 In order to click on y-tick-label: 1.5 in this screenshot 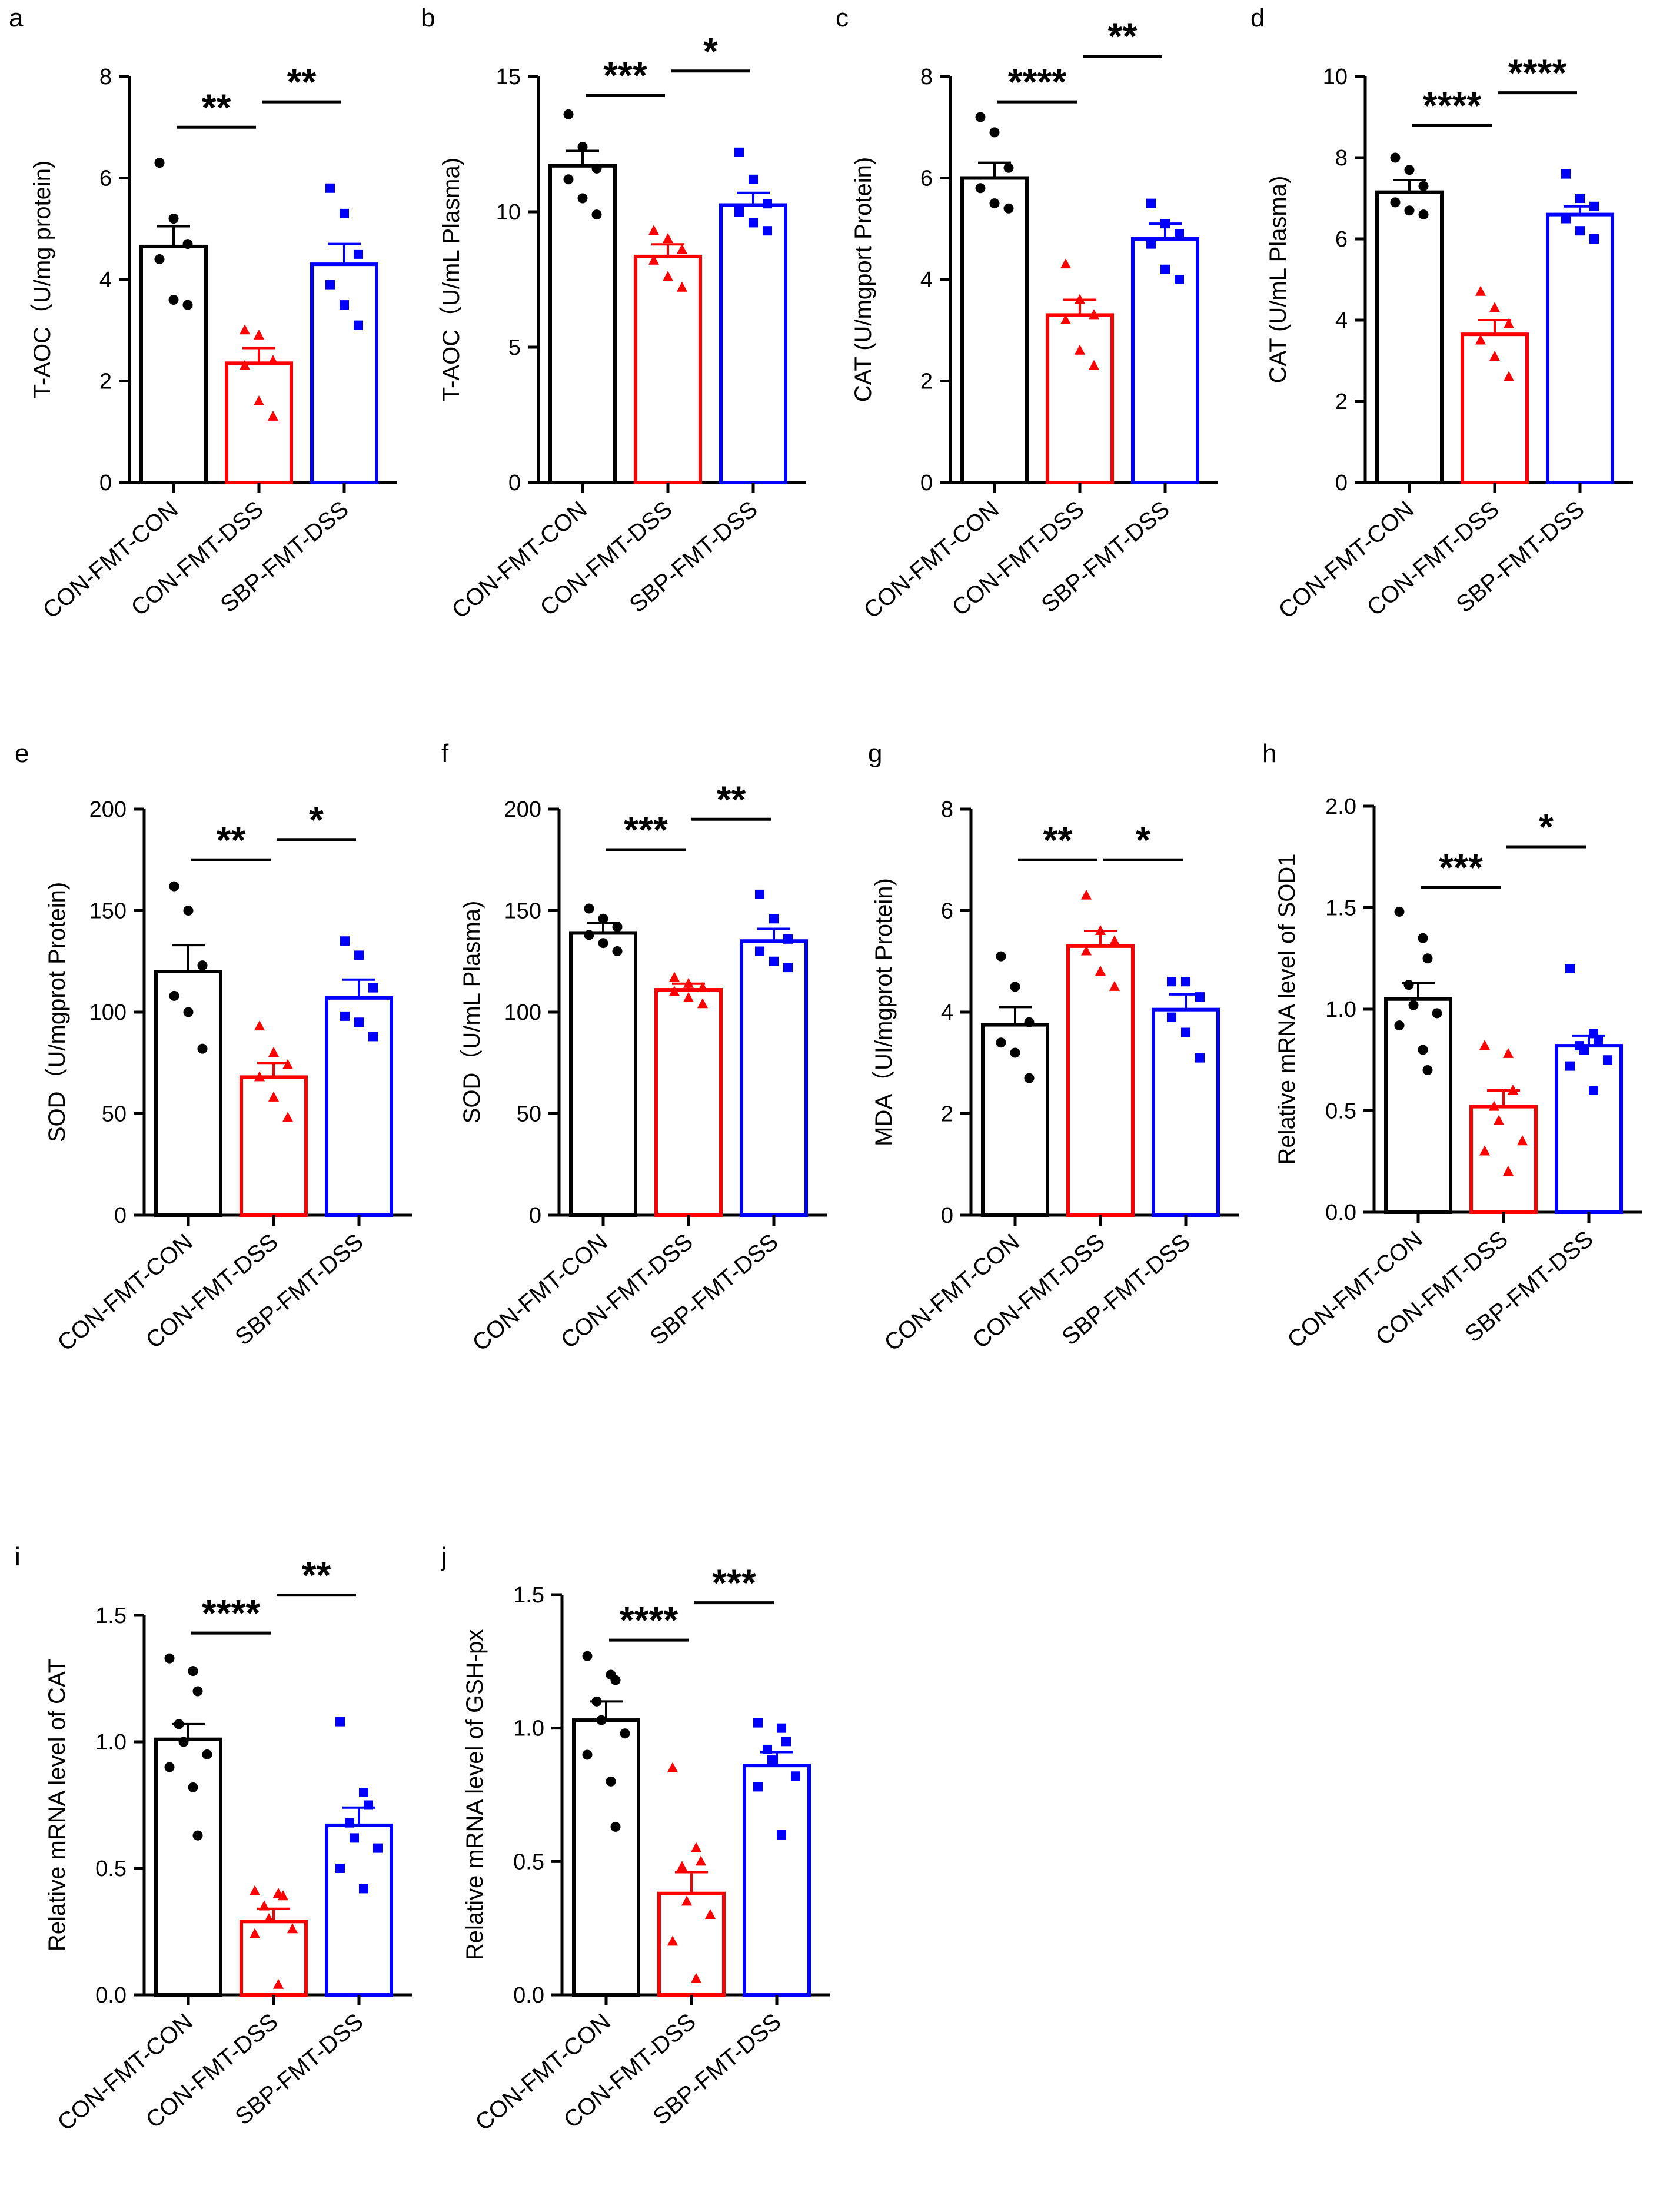, I will do `click(1340, 909)`.